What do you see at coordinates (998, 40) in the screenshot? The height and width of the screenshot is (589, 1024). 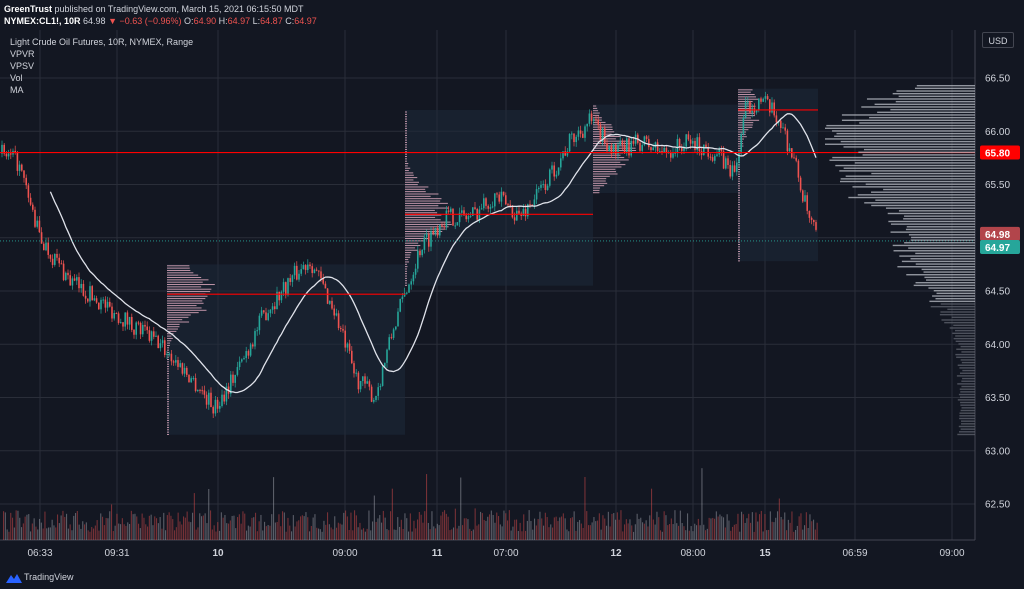 I see `currency-button: USD` at bounding box center [998, 40].